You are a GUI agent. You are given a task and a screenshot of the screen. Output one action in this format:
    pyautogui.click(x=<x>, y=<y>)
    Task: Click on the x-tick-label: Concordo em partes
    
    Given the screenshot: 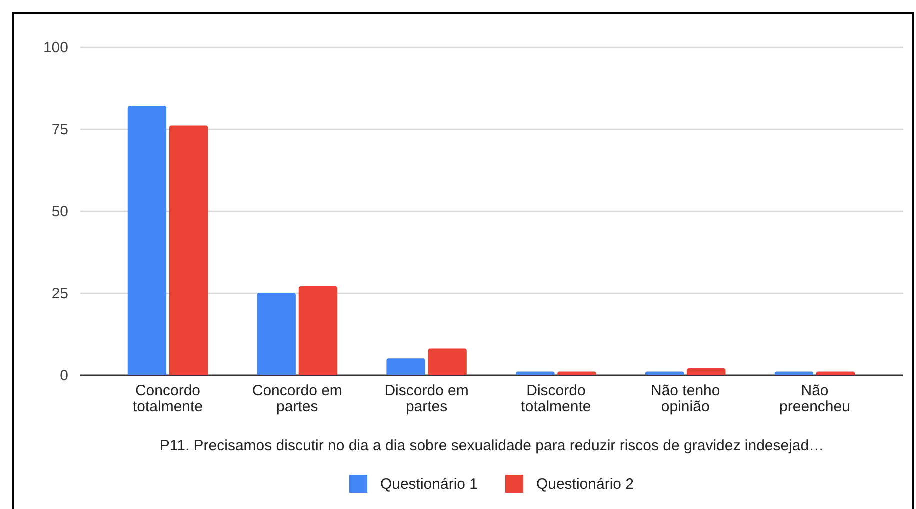 What is the action you would take?
    pyautogui.click(x=297, y=399)
    